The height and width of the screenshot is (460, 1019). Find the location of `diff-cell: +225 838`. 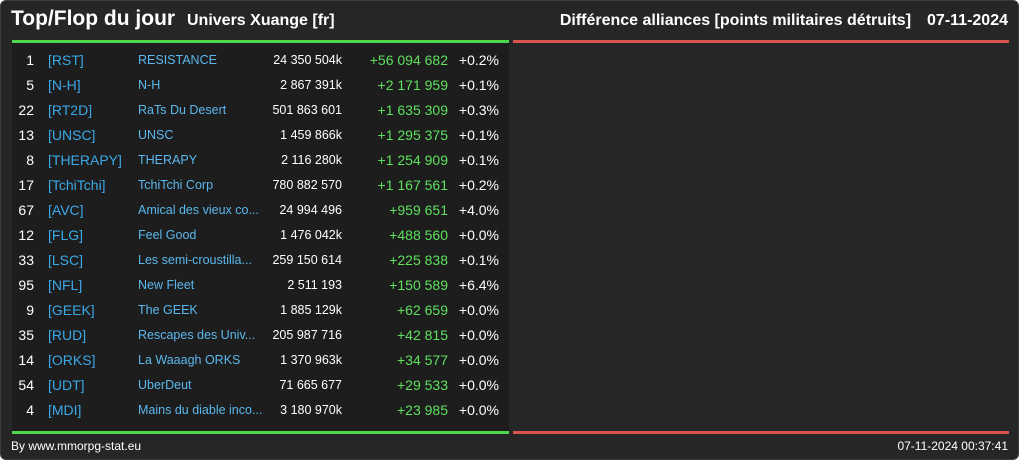

diff-cell: +225 838 is located at coordinates (418, 260).